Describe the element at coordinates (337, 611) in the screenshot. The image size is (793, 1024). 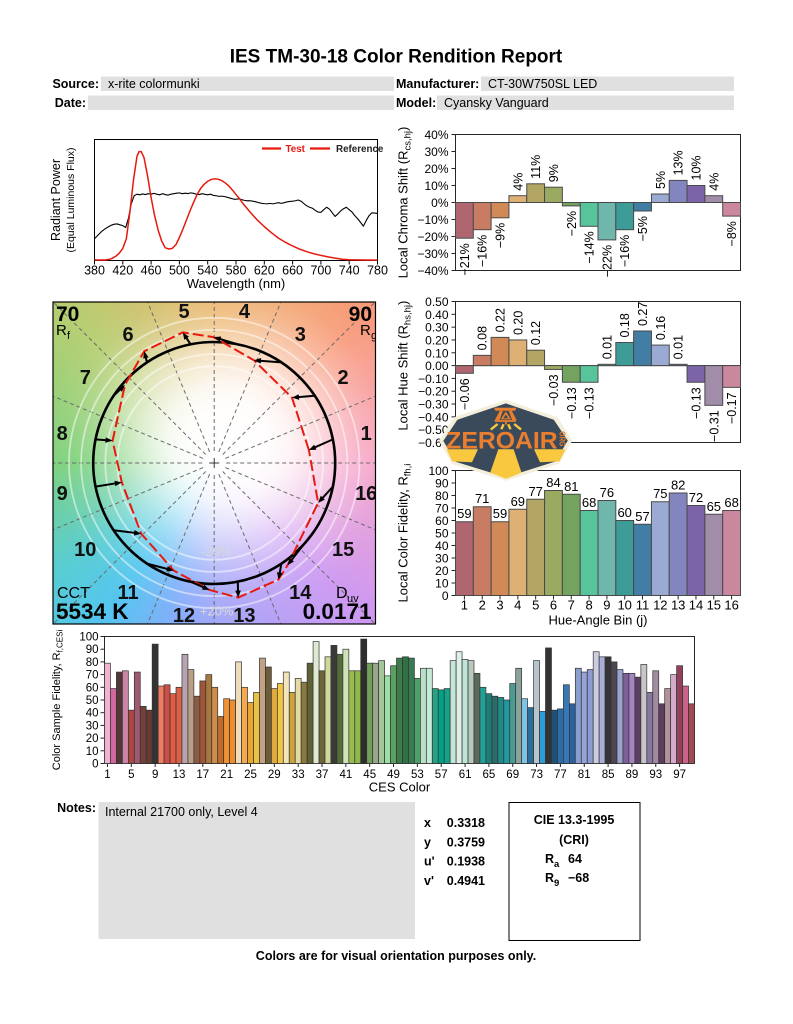
I see `svg-text: 0.0171` at that location.